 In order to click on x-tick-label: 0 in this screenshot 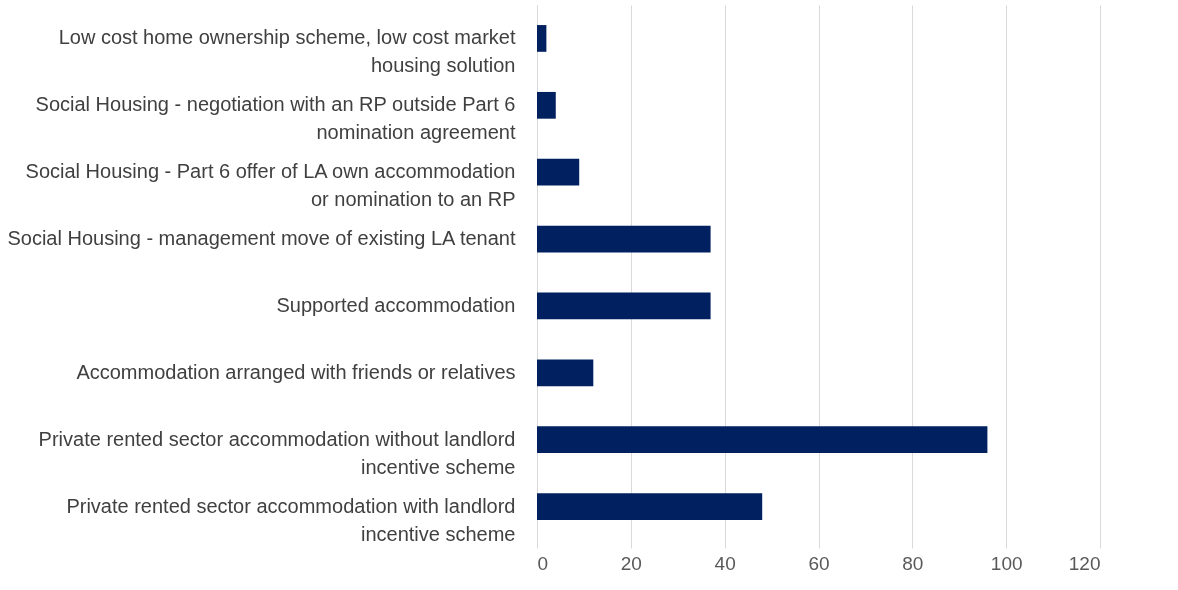, I will do `click(543, 563)`.